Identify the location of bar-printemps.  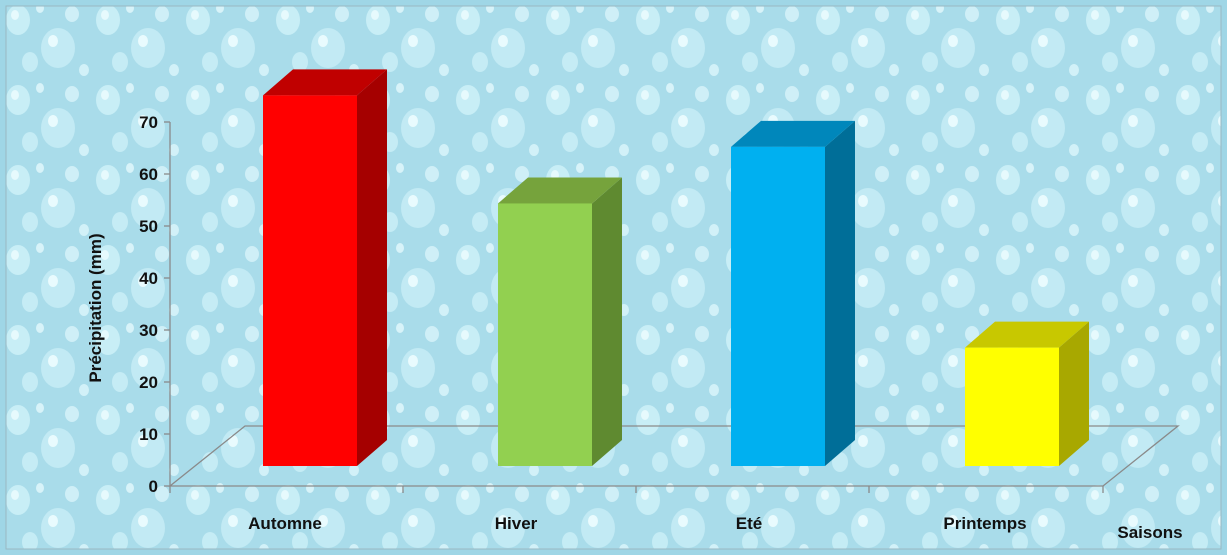
(1027, 393).